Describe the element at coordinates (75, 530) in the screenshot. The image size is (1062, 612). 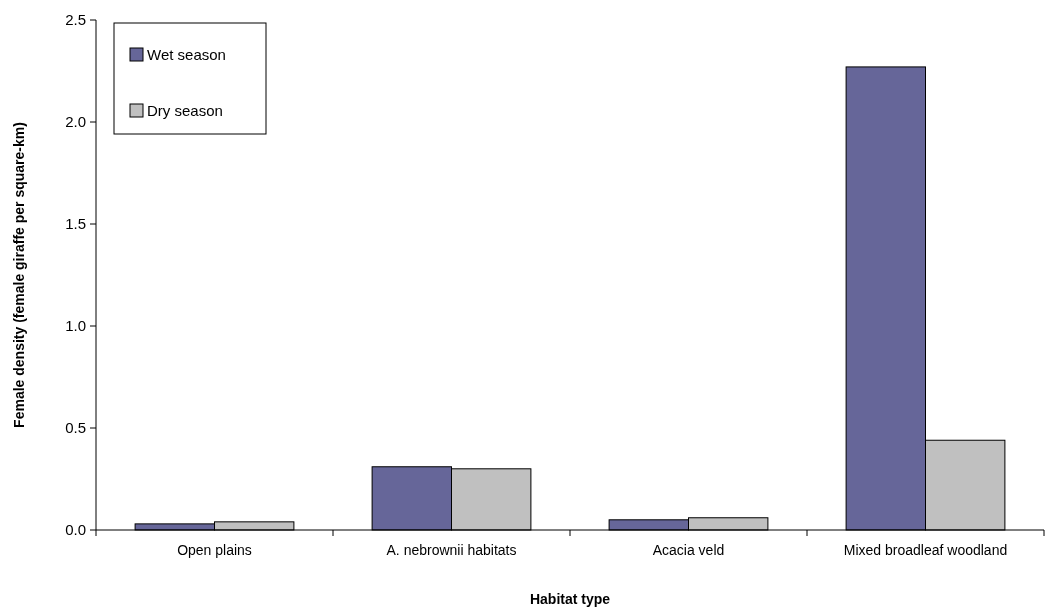
I see `y-tick-label: 0.0` at that location.